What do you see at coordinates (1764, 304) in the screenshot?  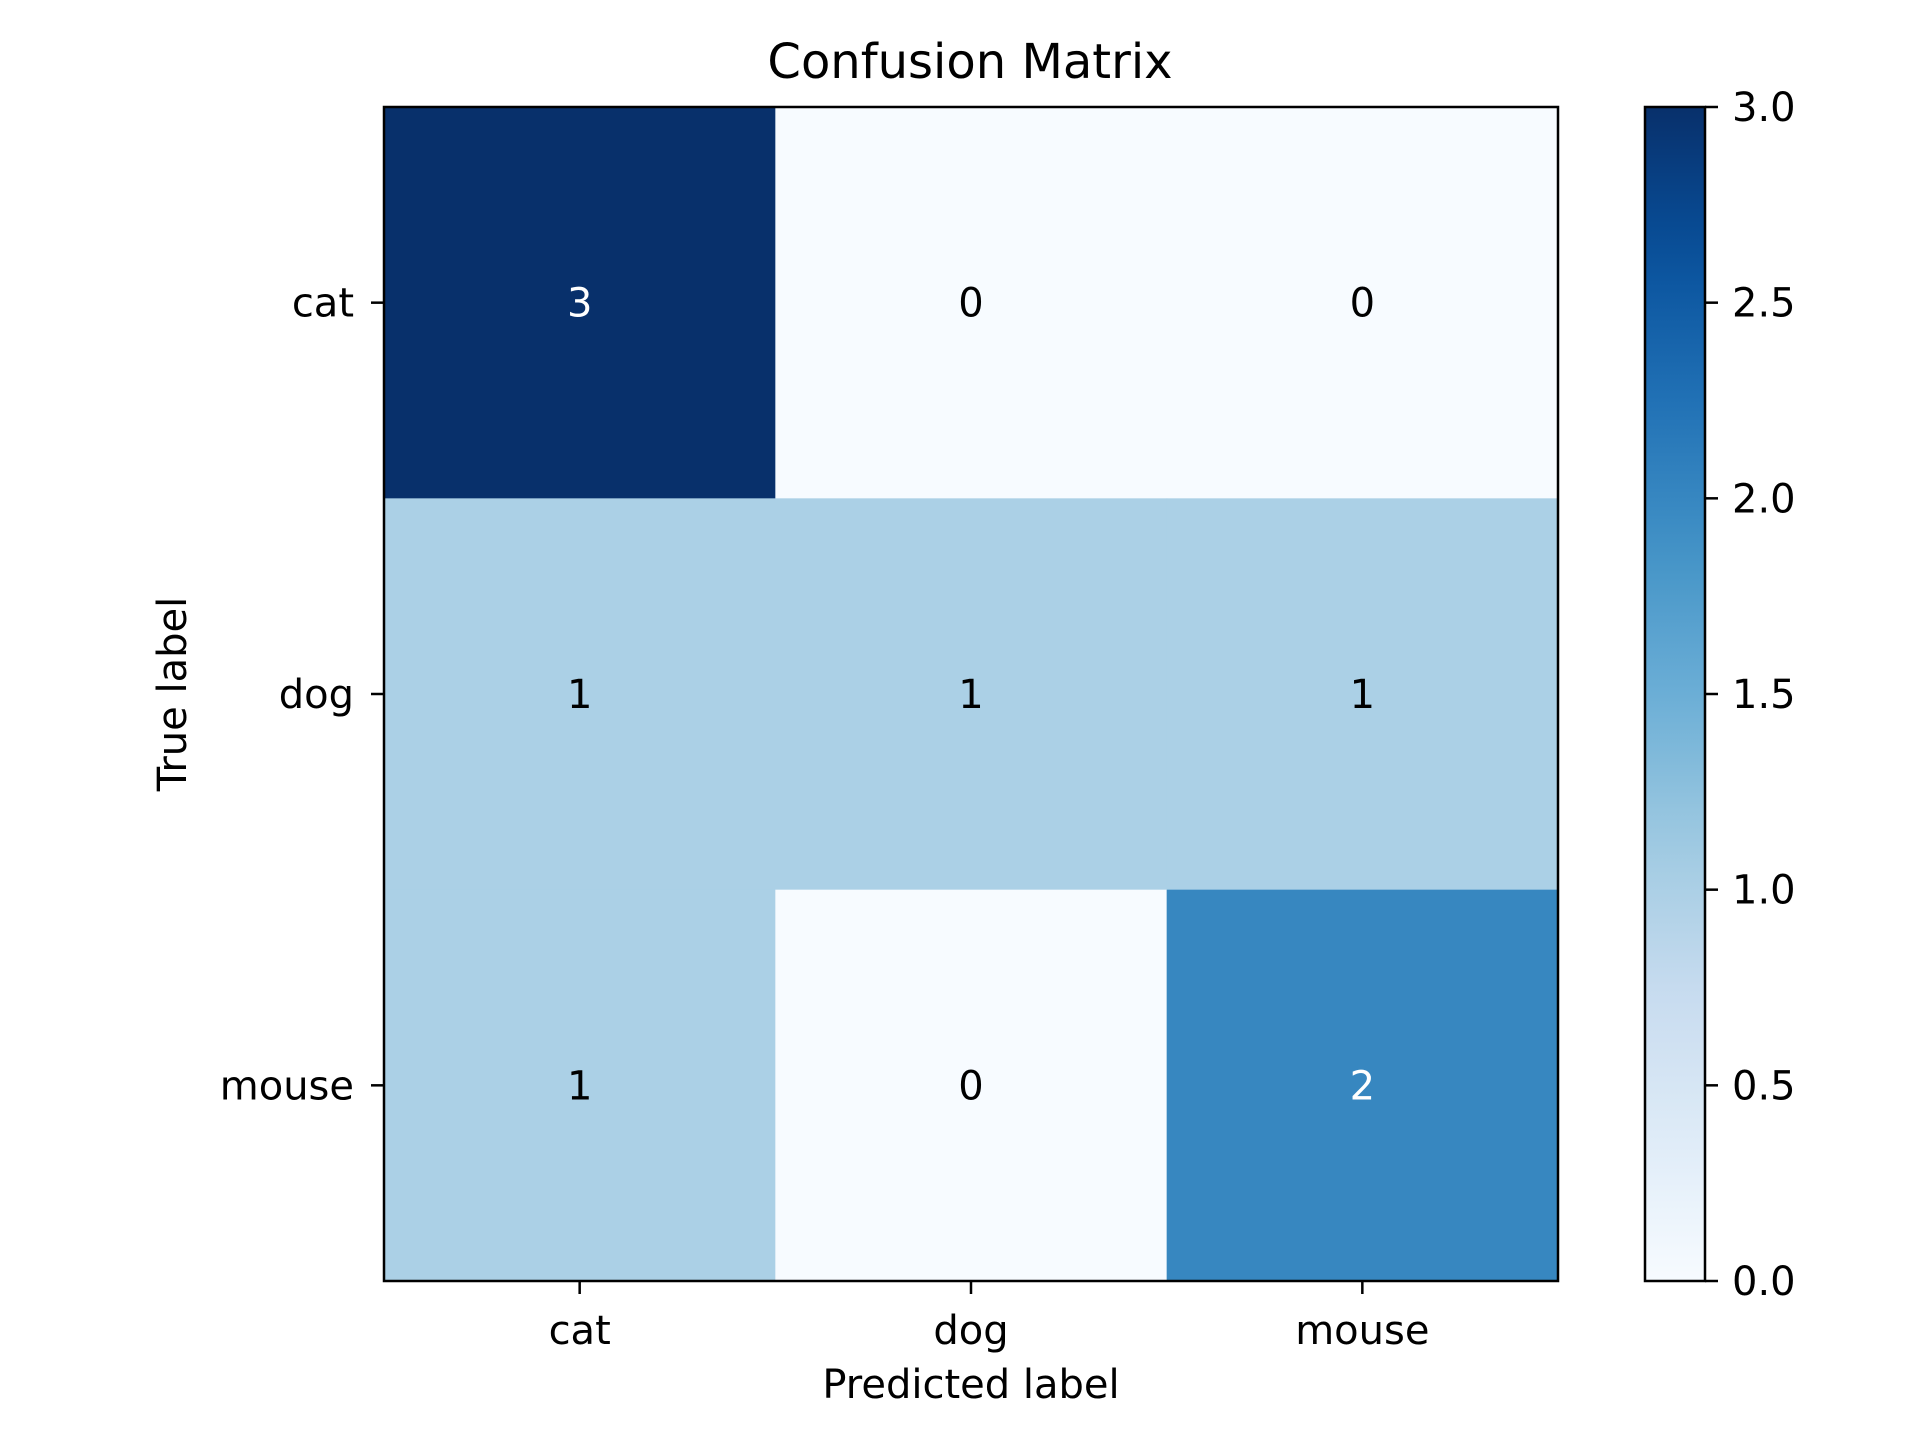 I see `colorbar-tick-label: 2.5` at bounding box center [1764, 304].